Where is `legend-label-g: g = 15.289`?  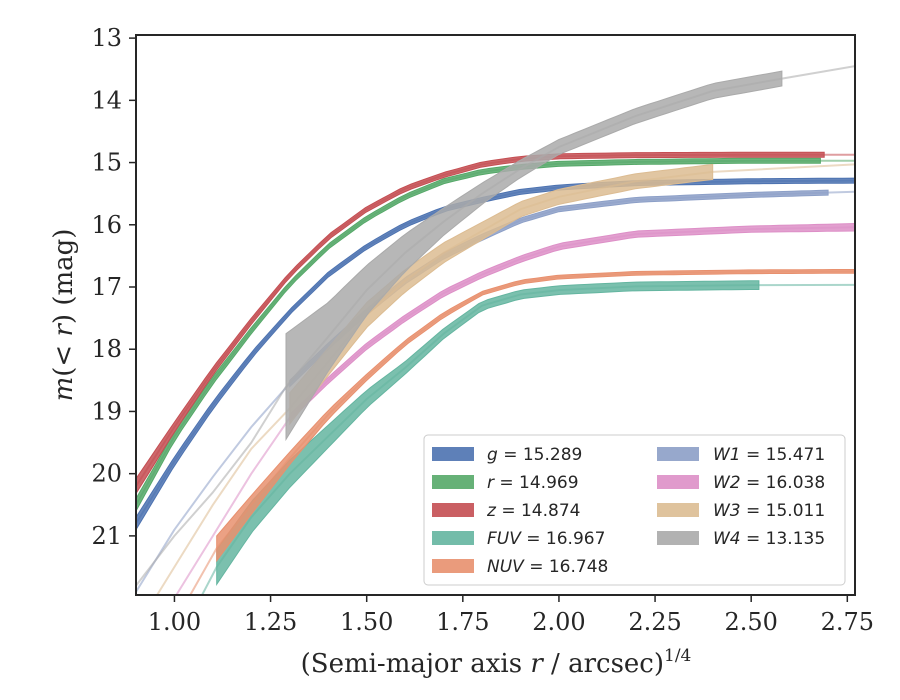
legend-label-g: g = 15.289 is located at coordinates (534, 455).